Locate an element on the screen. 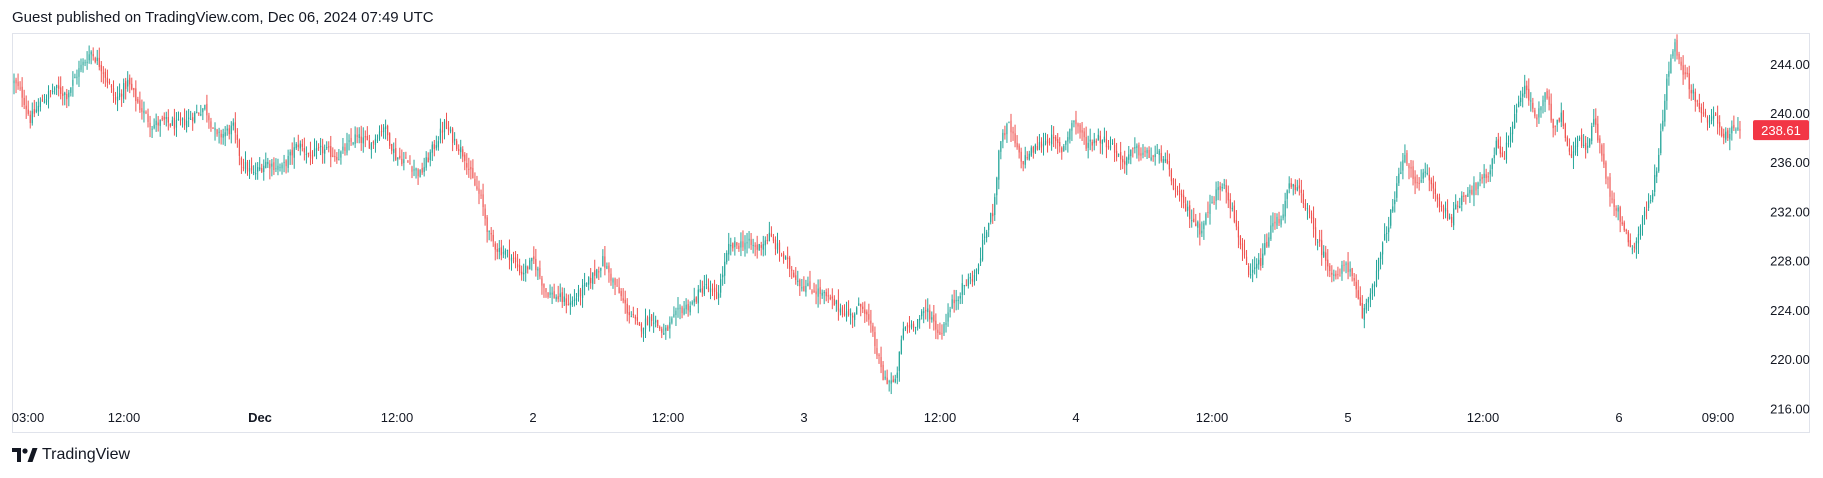 The width and height of the screenshot is (1823, 478). time-tick-label: 12:00 is located at coordinates (668, 417).